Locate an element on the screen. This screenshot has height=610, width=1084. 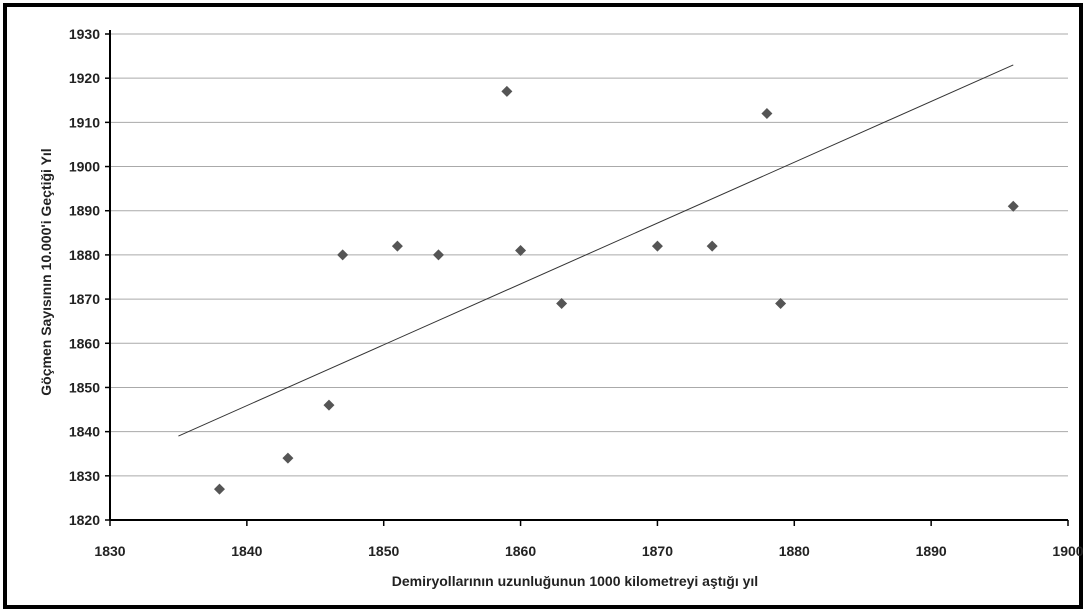
y-tick-label: 1880 is located at coordinates (84, 255).